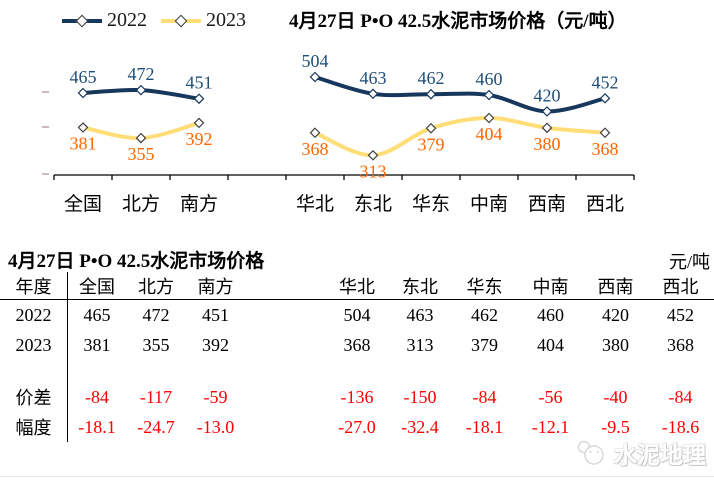 This screenshot has height=482, width=714. What do you see at coordinates (203, 20) in the screenshot?
I see `legend-item-2023: 2023` at bounding box center [203, 20].